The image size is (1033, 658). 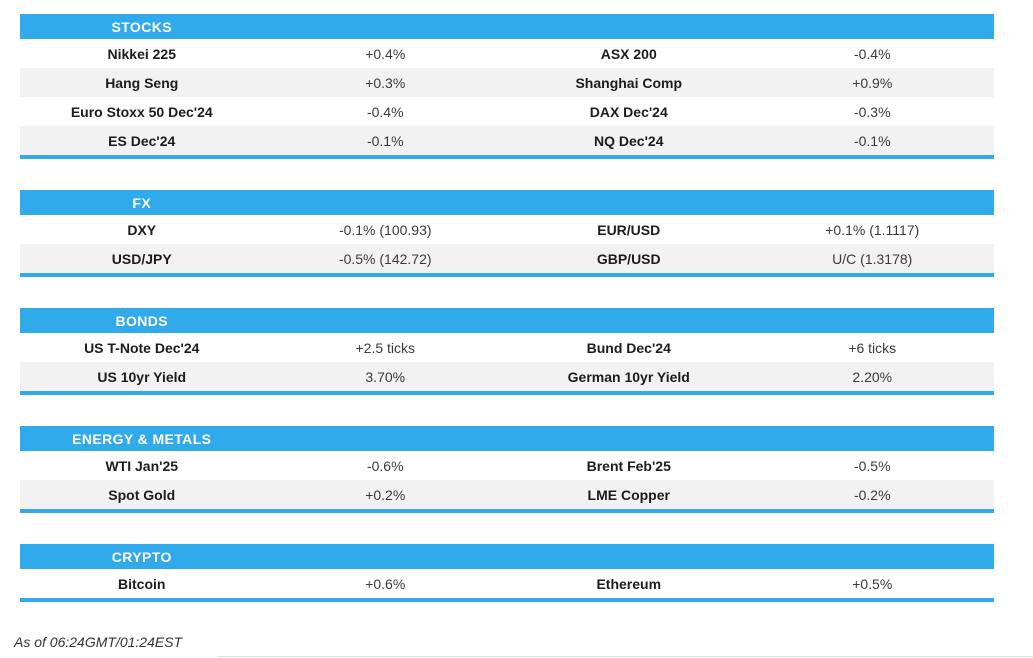 I want to click on section-header-bonds: BONDS, so click(x=507, y=320).